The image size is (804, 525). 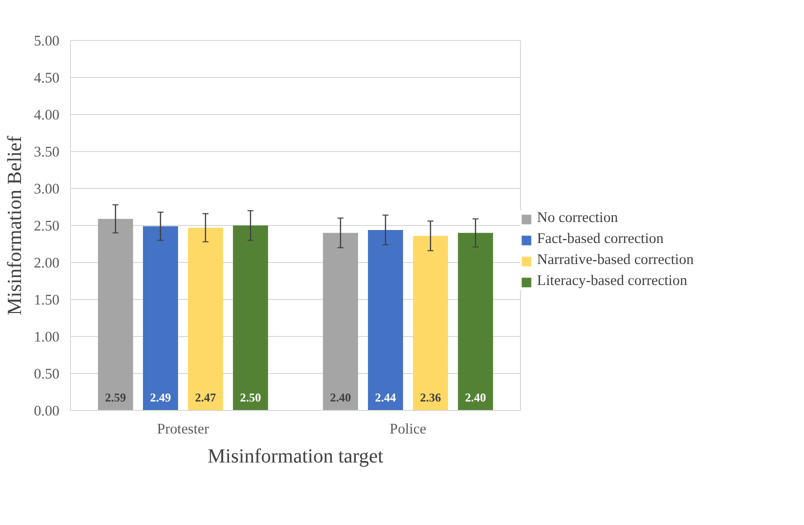 I want to click on data-label: 2.50, so click(x=250, y=397).